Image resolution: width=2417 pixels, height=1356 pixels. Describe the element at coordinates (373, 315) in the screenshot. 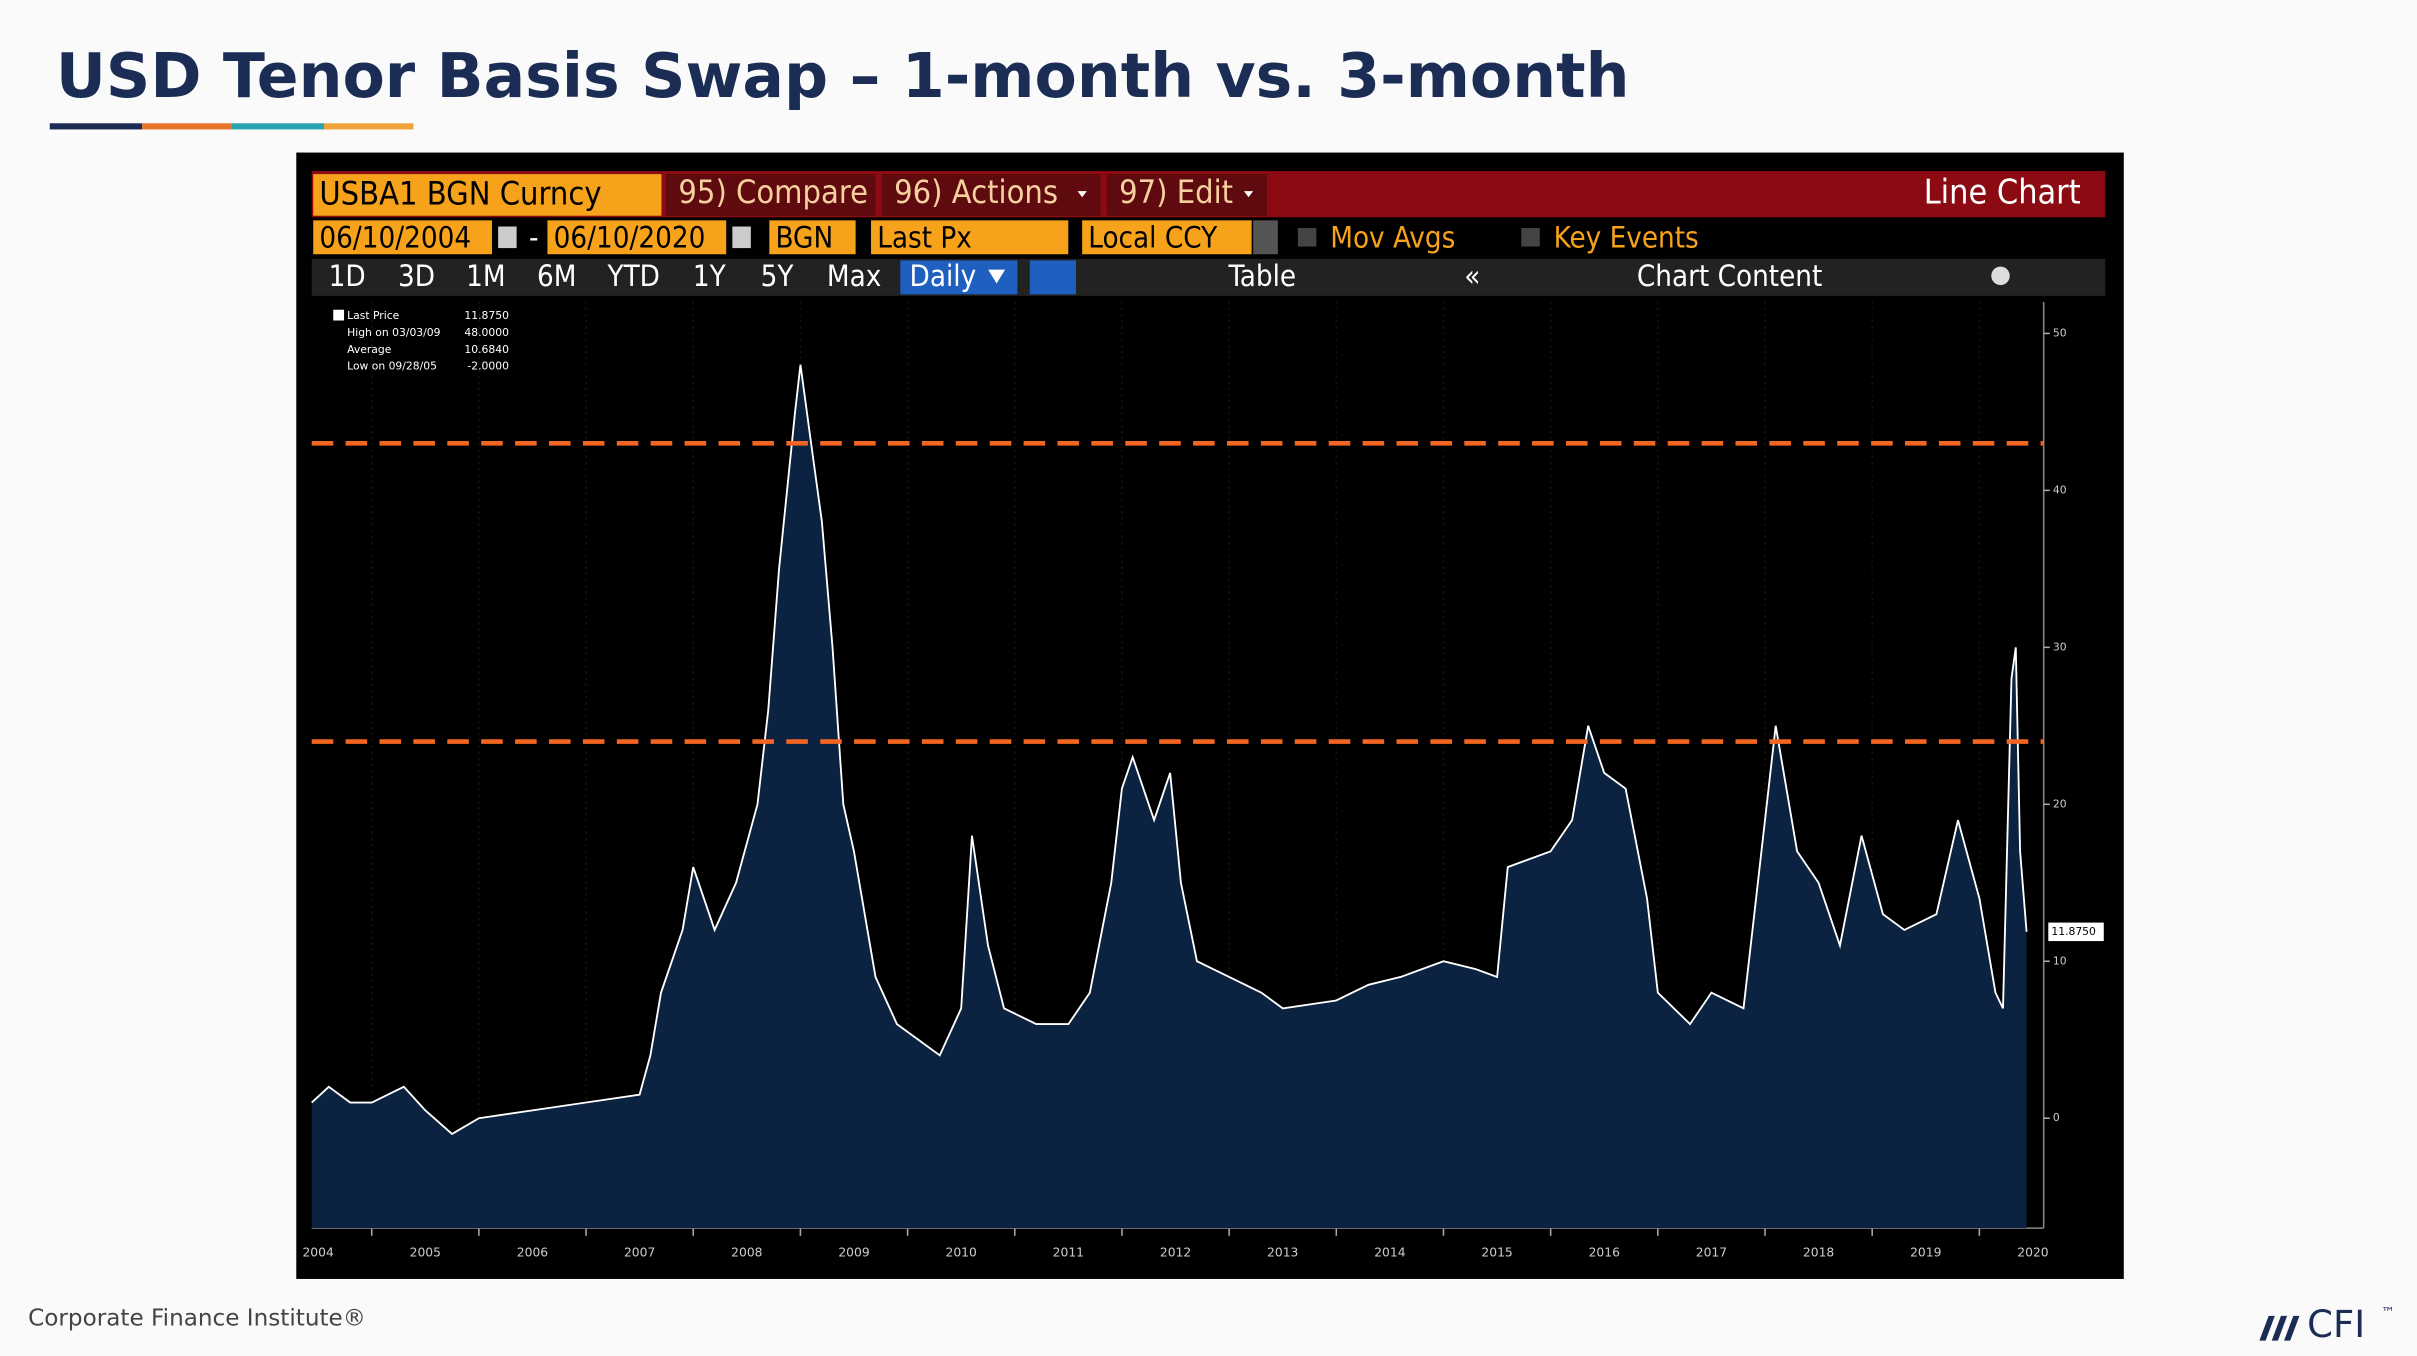

I see `legend-label: Last Price` at that location.